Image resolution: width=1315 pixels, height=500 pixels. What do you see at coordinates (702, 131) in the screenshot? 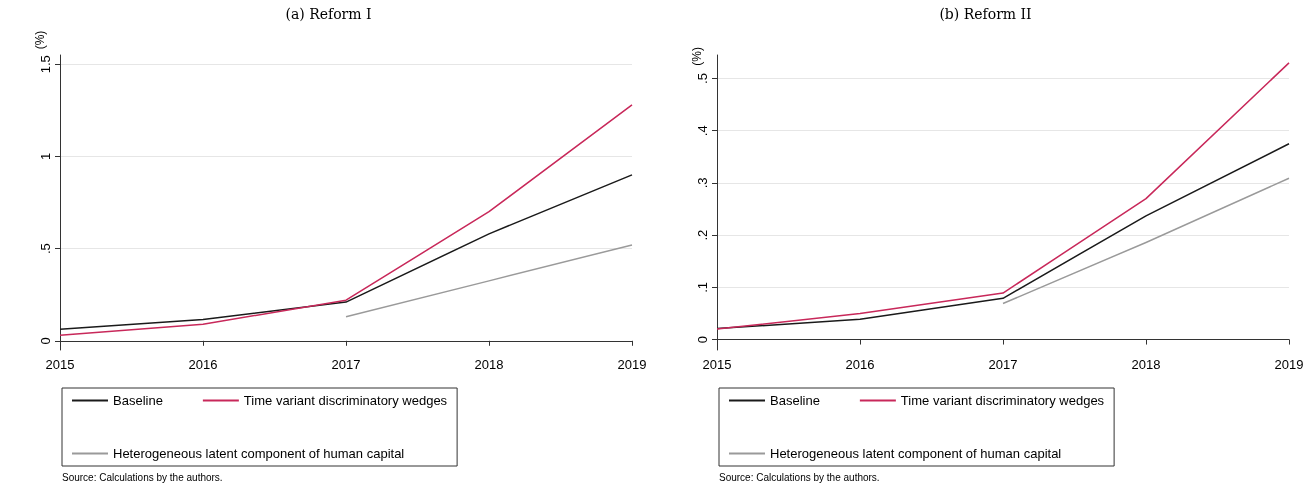
I see `y-tick-label: .4` at bounding box center [702, 131].